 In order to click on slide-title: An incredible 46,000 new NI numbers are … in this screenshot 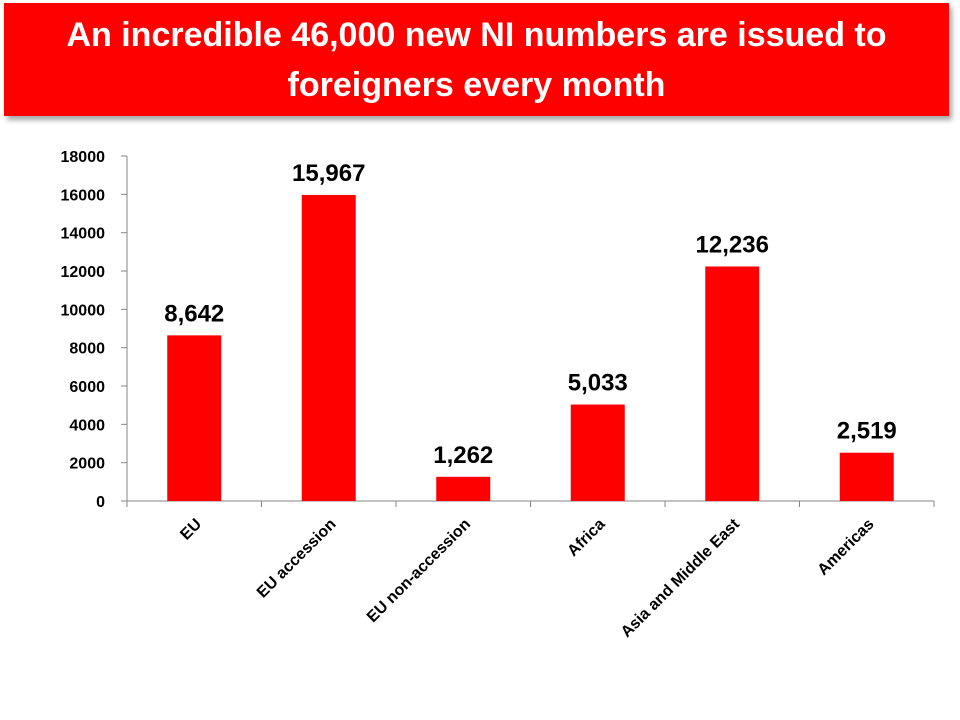, I will do `click(476, 59)`.